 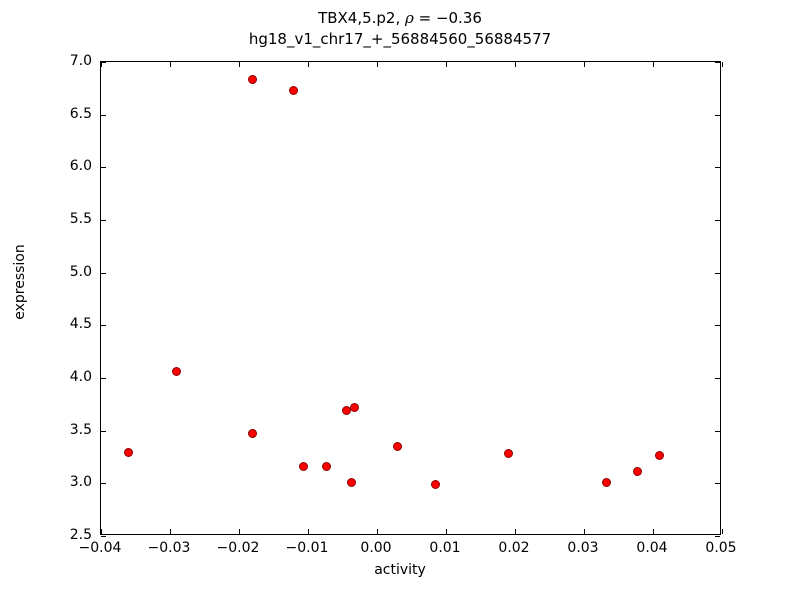 What do you see at coordinates (80, 535) in the screenshot?
I see `y-tick-label: 2.5` at bounding box center [80, 535].